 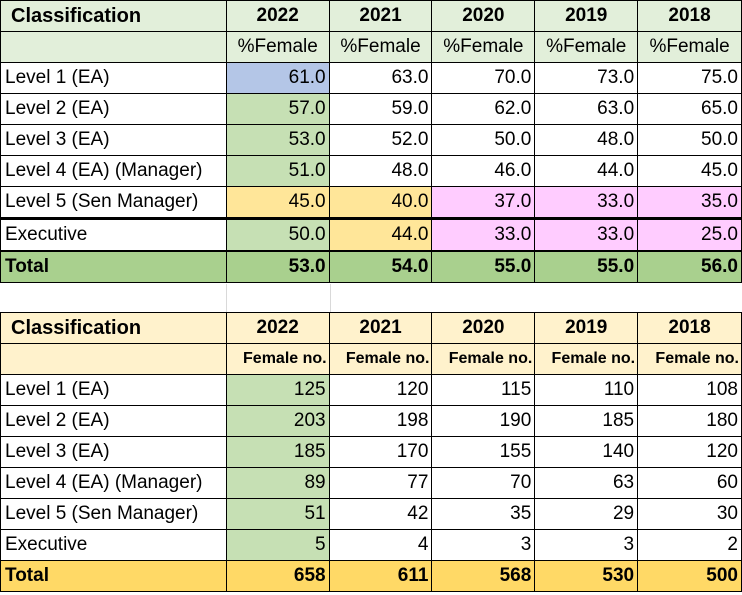 I want to click on total-value: 658, so click(x=277, y=576).